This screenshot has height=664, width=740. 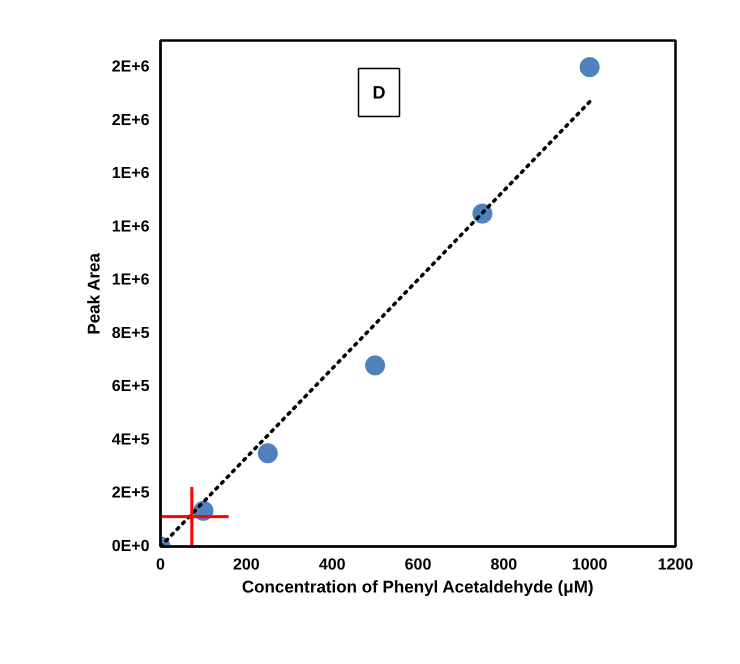 I want to click on annotation: D, so click(x=379, y=92).